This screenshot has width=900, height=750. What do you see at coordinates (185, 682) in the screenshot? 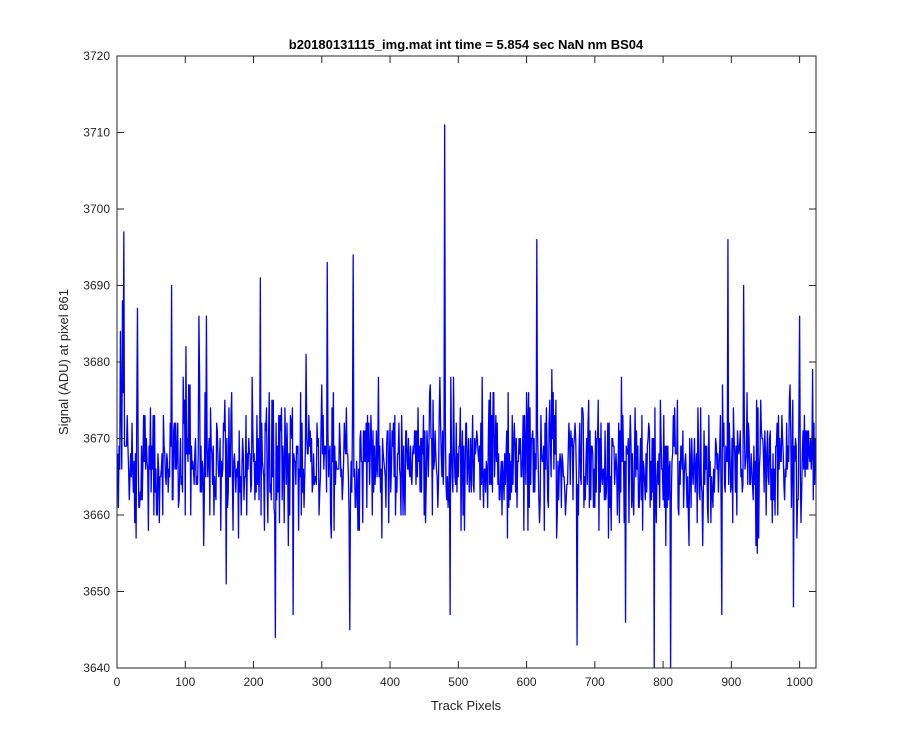
I see `x-tick-label: 100` at bounding box center [185, 682].